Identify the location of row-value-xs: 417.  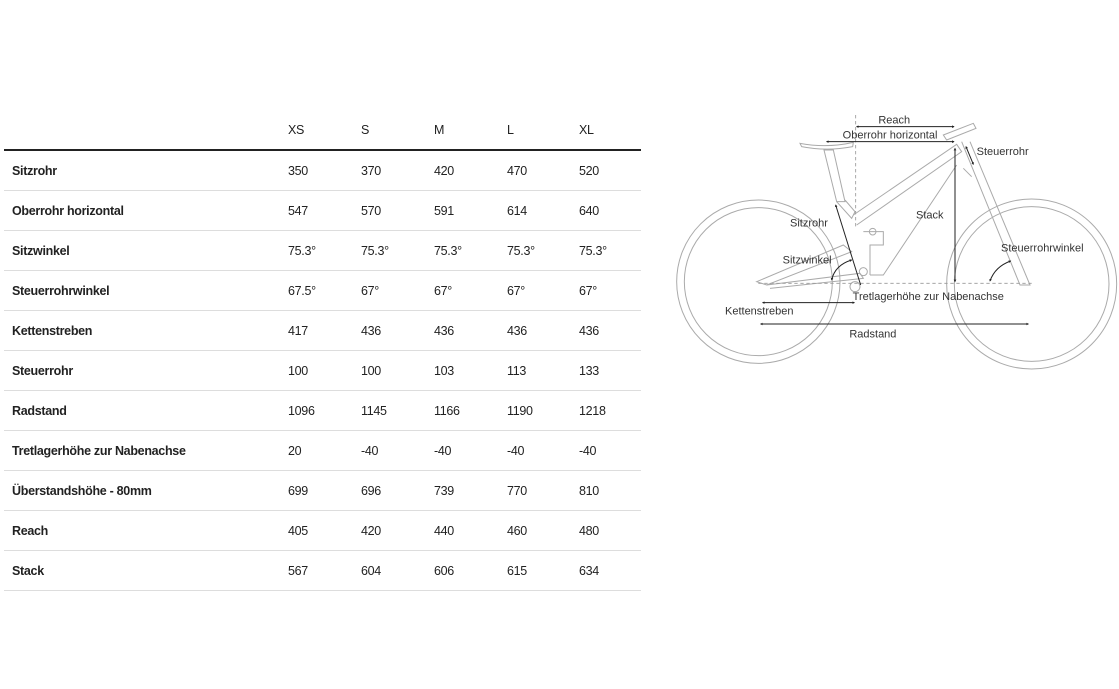
(298, 331).